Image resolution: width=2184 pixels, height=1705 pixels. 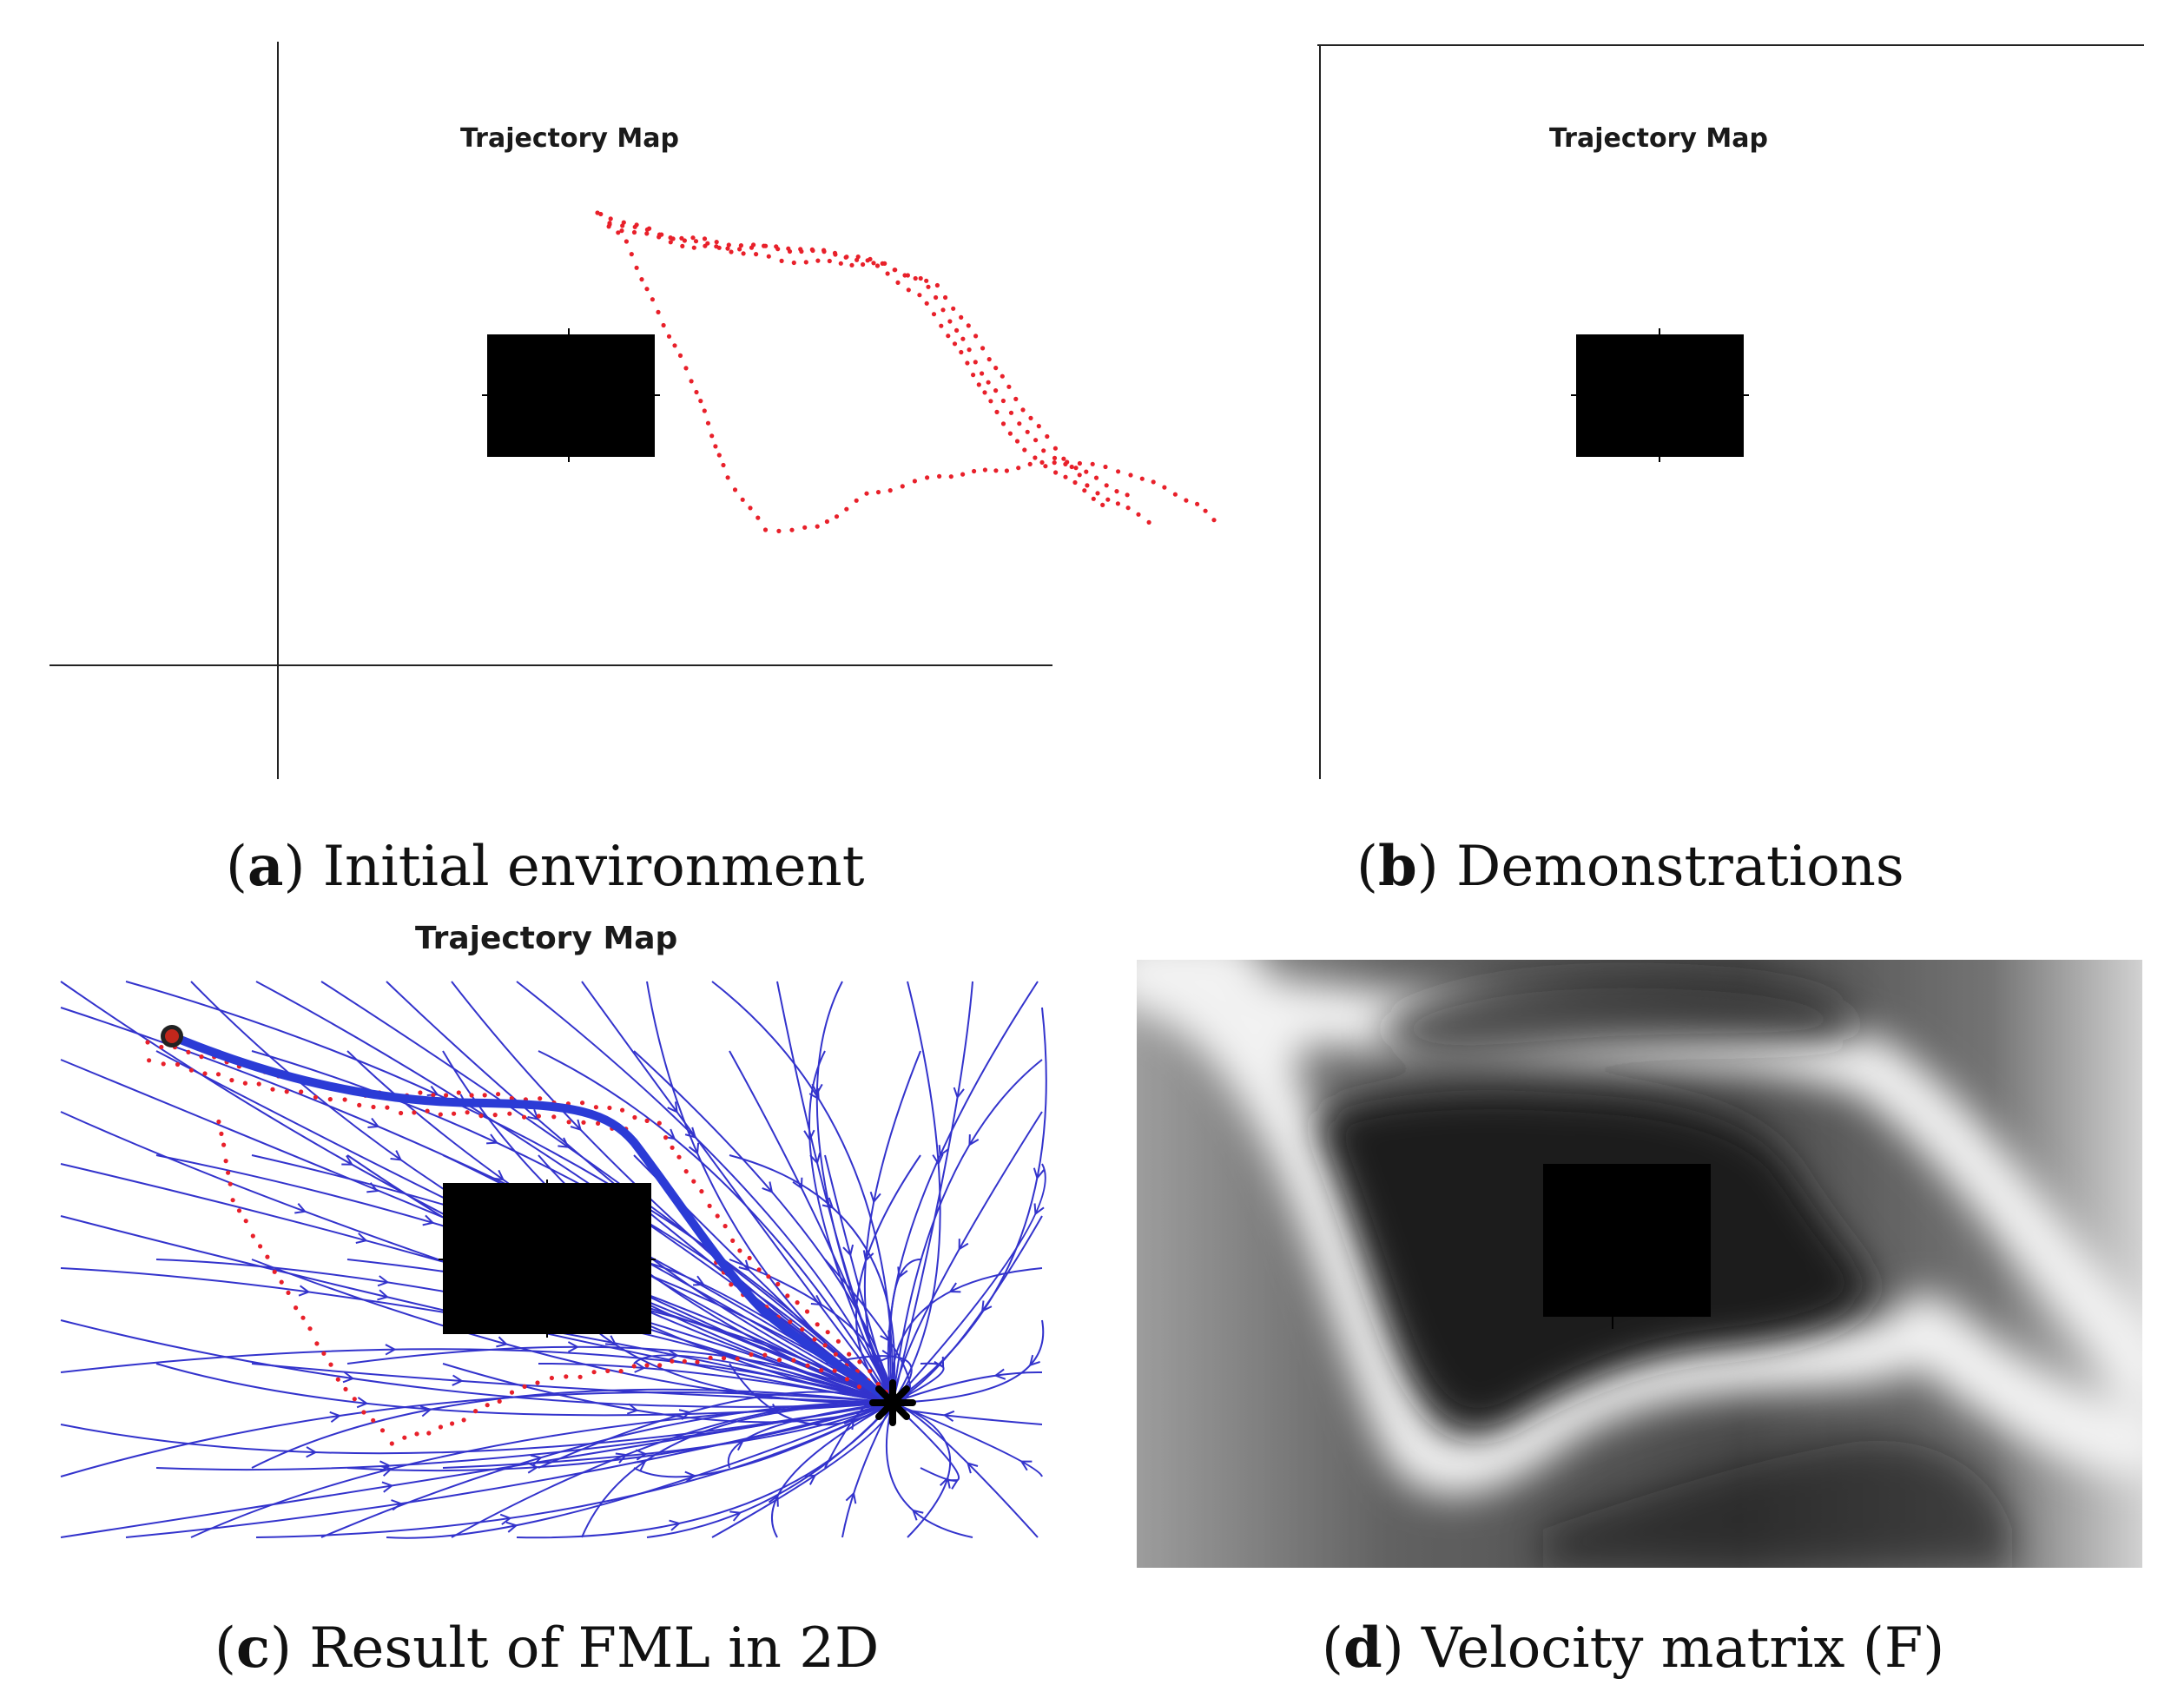 I want to click on demonstration-points-b, so click(x=906, y=372).